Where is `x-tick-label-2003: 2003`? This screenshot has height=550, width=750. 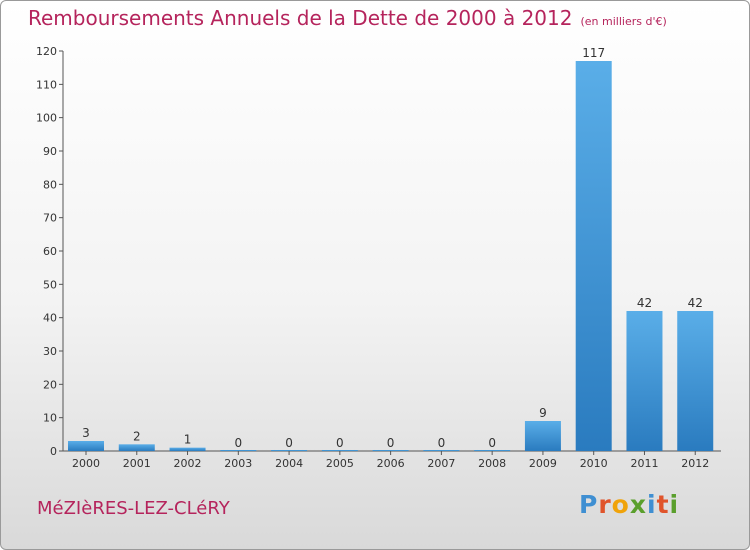
x-tick-label-2003: 2003 is located at coordinates (238, 463).